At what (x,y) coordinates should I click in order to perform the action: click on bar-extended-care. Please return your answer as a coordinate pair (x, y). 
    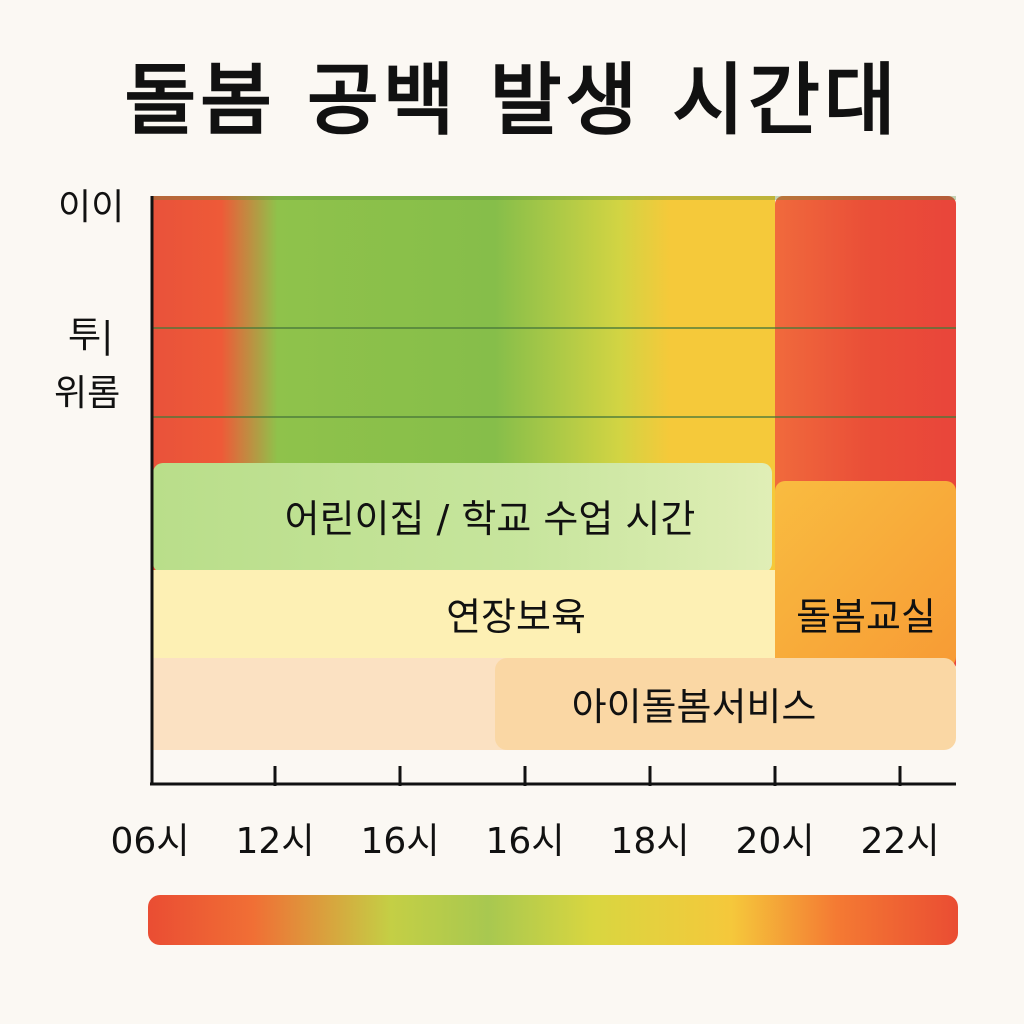
    Looking at the image, I should click on (464, 616).